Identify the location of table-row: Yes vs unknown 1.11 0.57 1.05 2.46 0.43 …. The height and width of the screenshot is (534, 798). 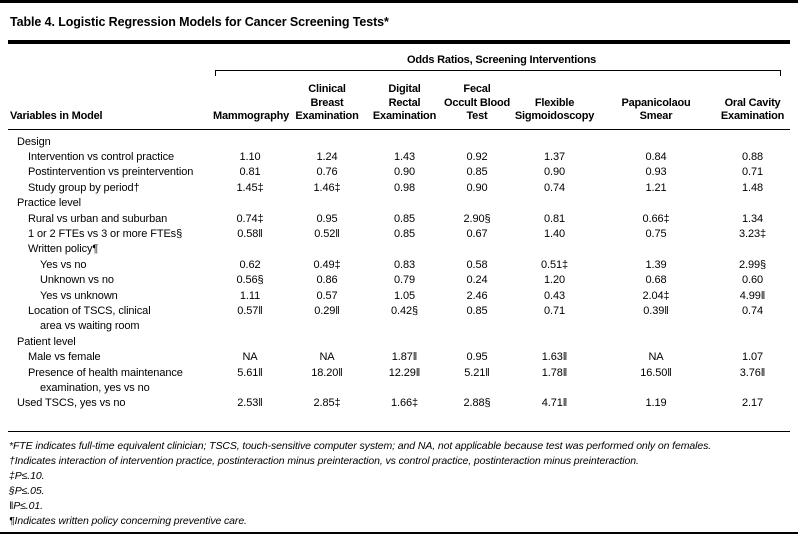
(399, 296).